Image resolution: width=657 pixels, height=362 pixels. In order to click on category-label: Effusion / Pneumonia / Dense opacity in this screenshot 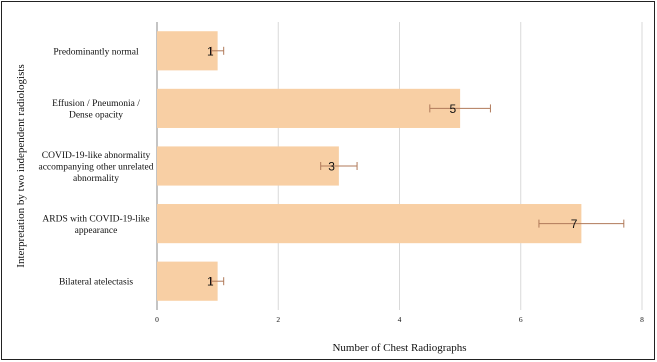, I will do `click(96, 109)`.